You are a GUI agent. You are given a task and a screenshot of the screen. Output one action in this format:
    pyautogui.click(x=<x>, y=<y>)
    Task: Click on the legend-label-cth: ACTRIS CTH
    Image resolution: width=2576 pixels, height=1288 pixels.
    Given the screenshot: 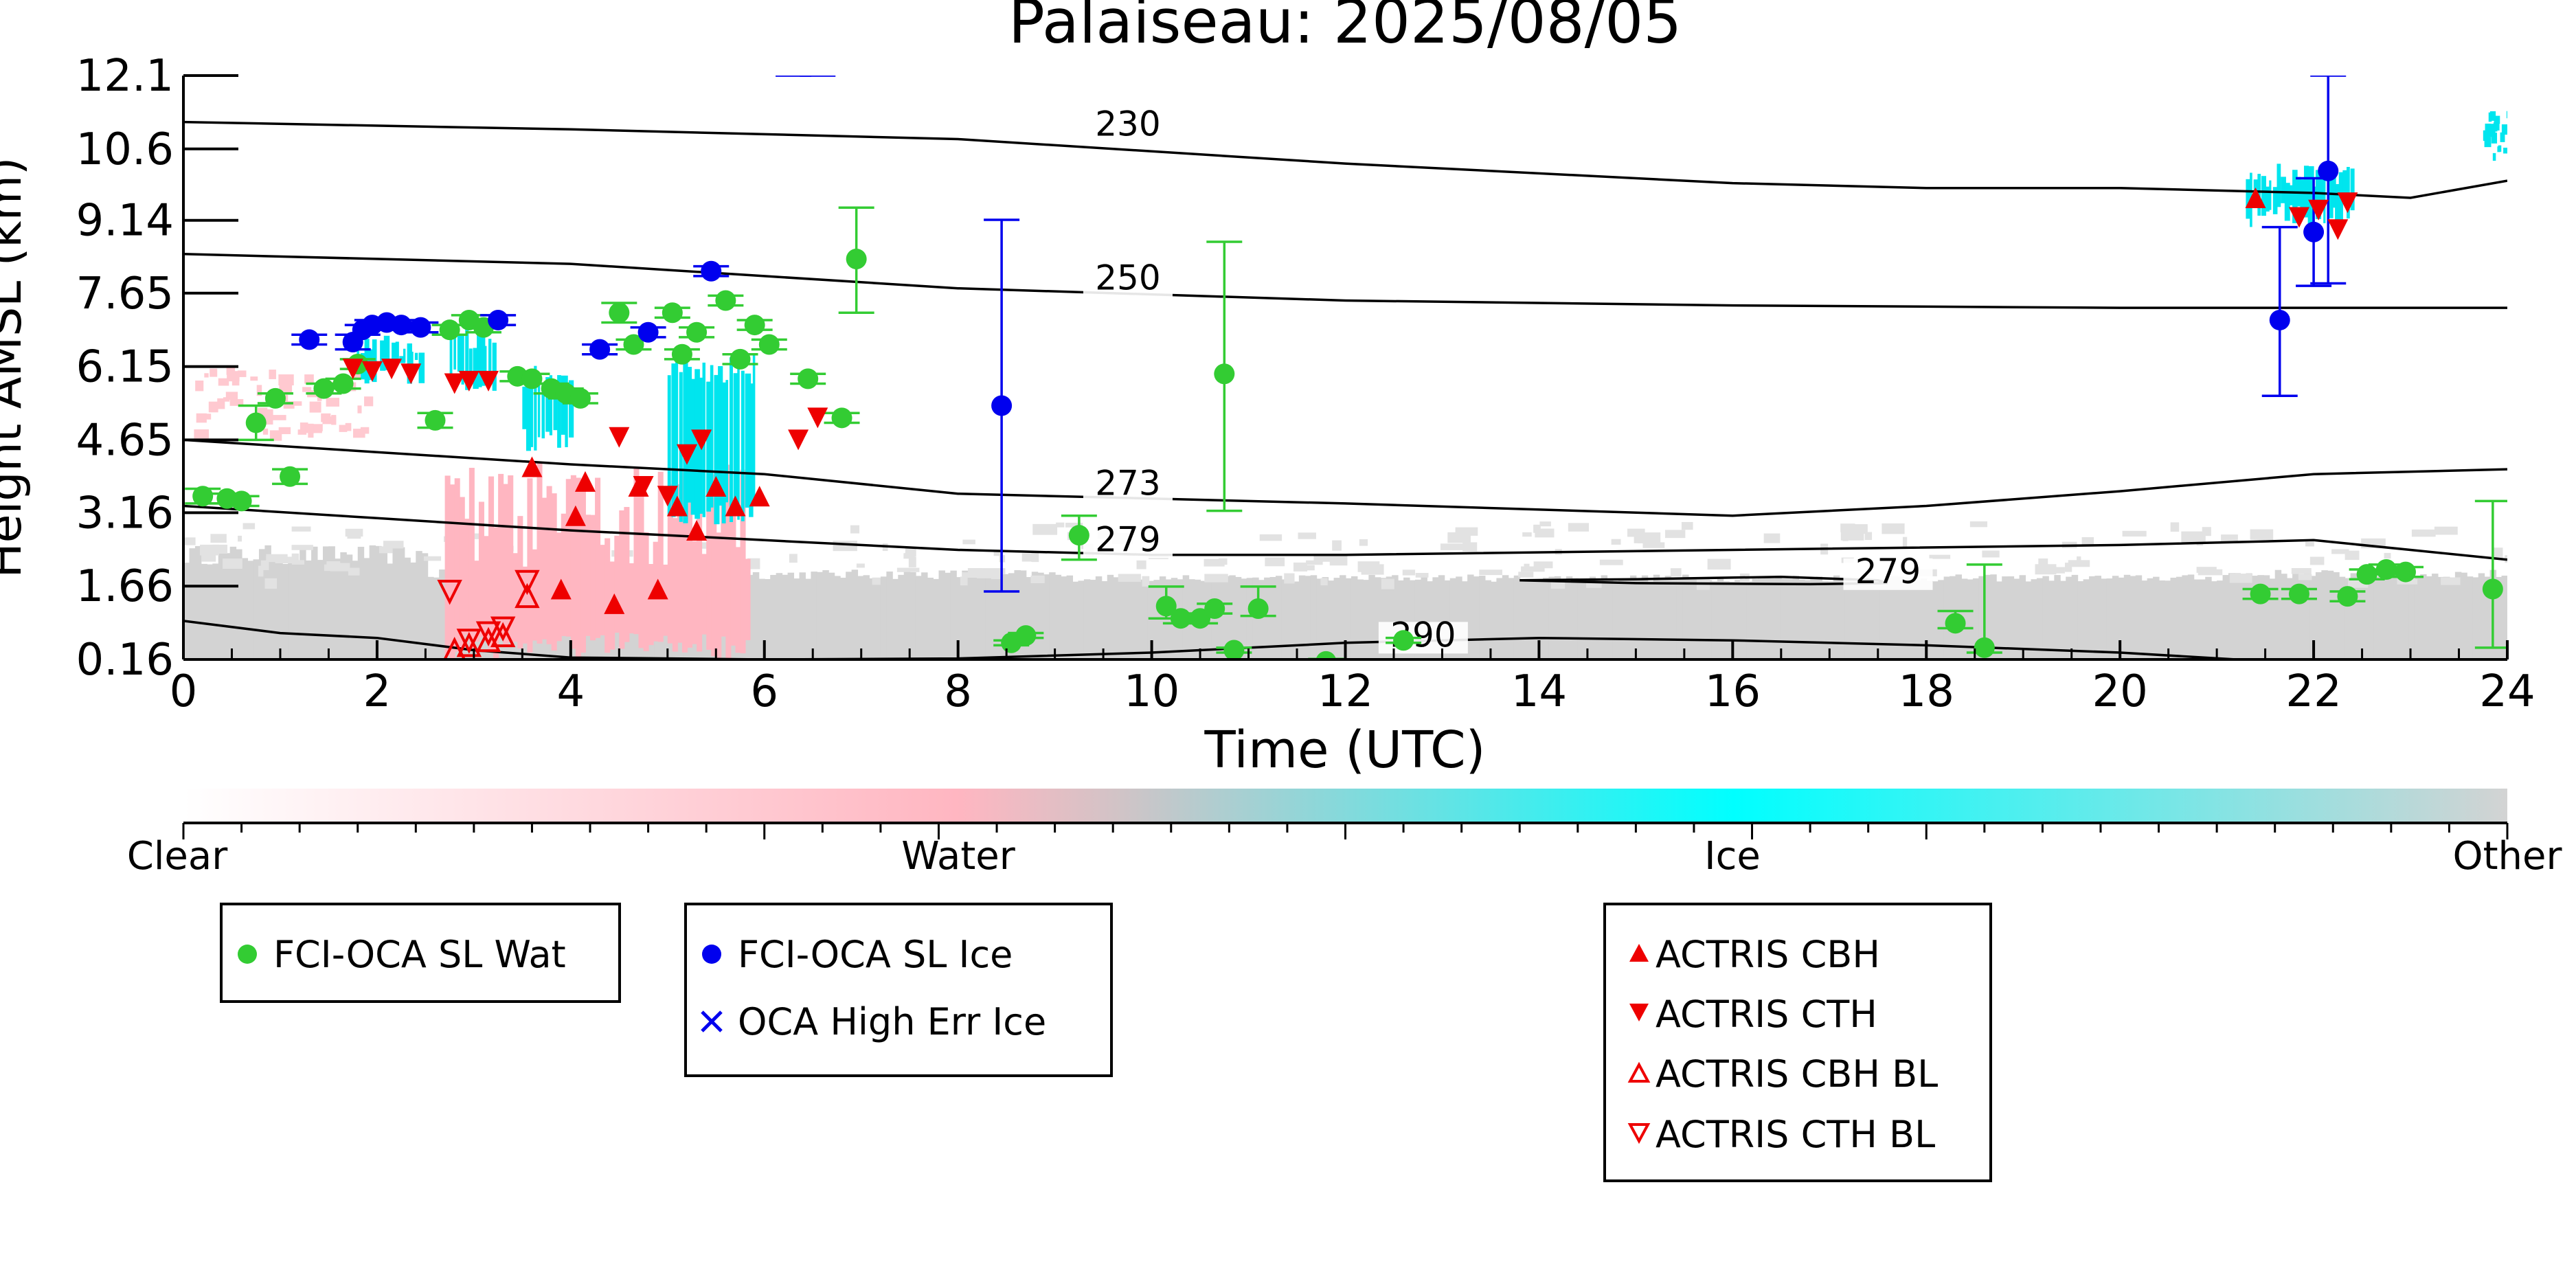 What is the action you would take?
    pyautogui.click(x=1766, y=1014)
    